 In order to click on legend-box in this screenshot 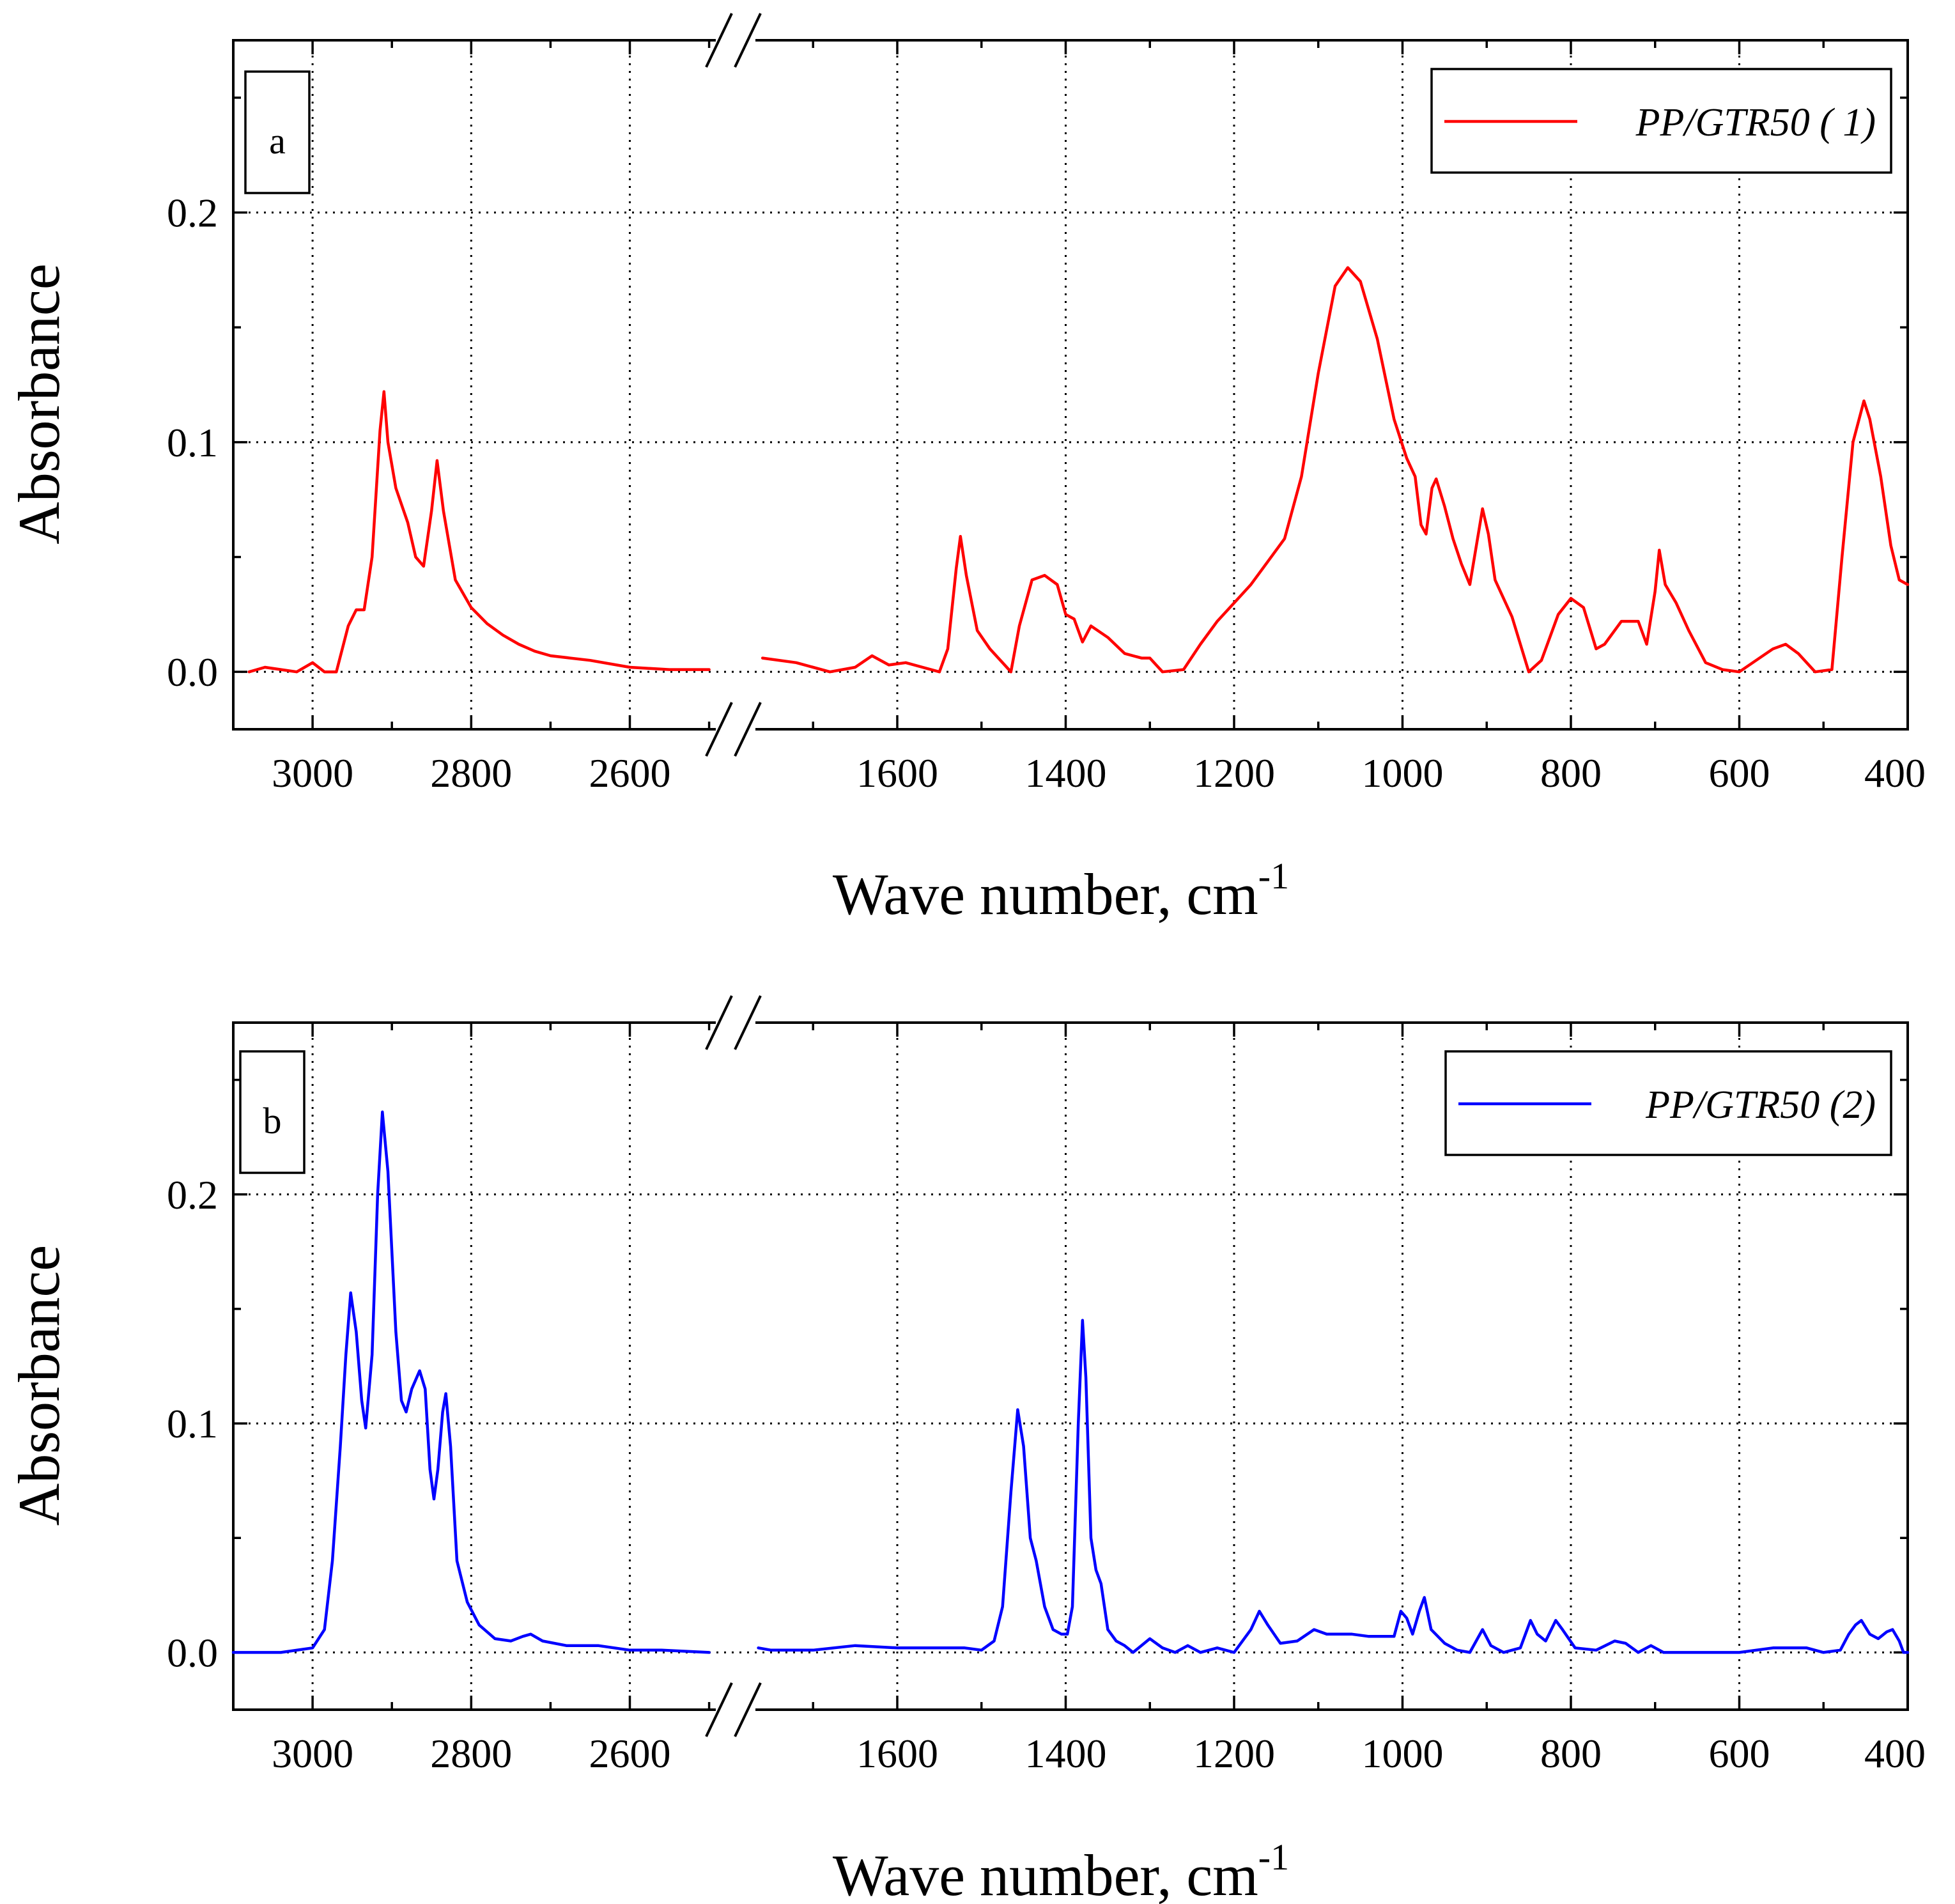, I will do `click(1668, 1103)`.